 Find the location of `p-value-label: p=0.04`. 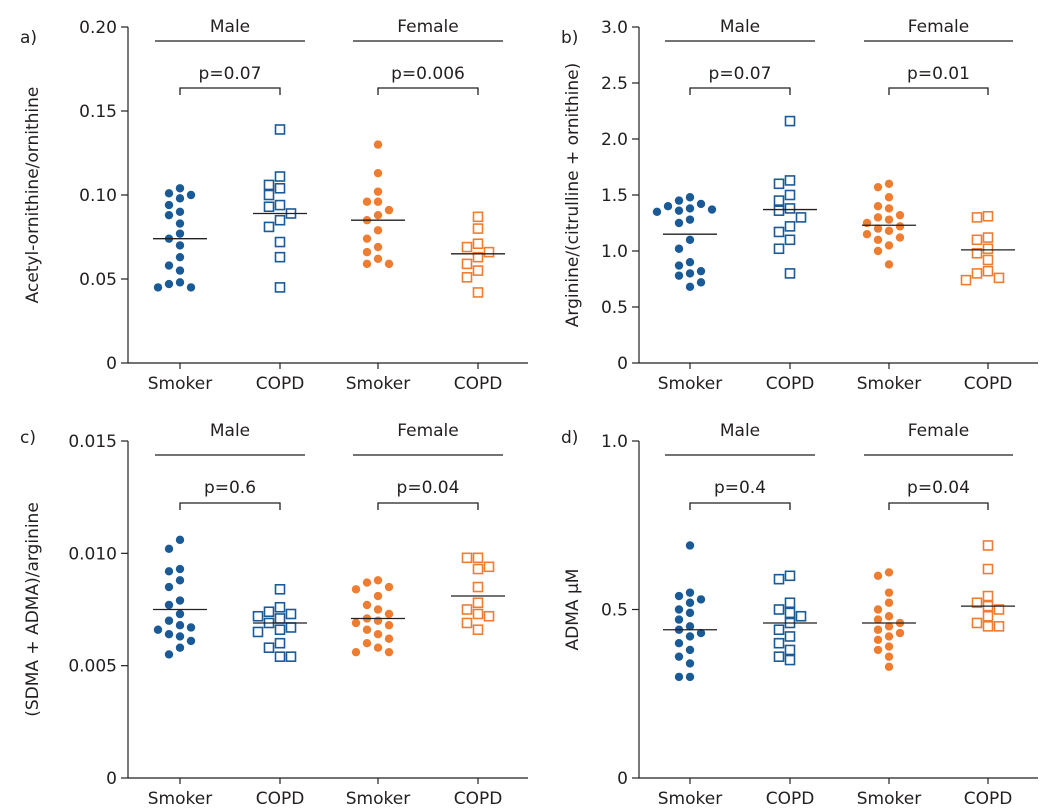

p-value-label: p=0.04 is located at coordinates (428, 488).